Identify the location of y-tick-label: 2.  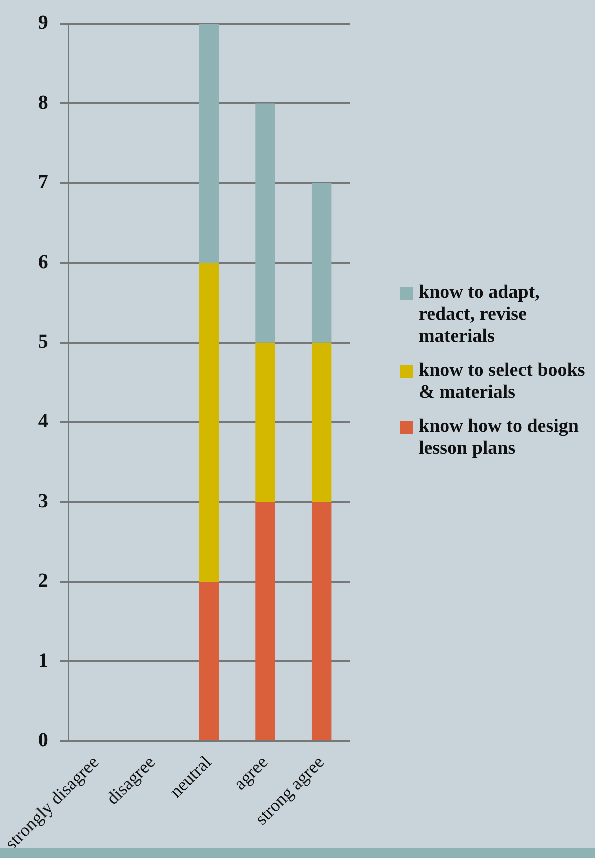
(43, 581).